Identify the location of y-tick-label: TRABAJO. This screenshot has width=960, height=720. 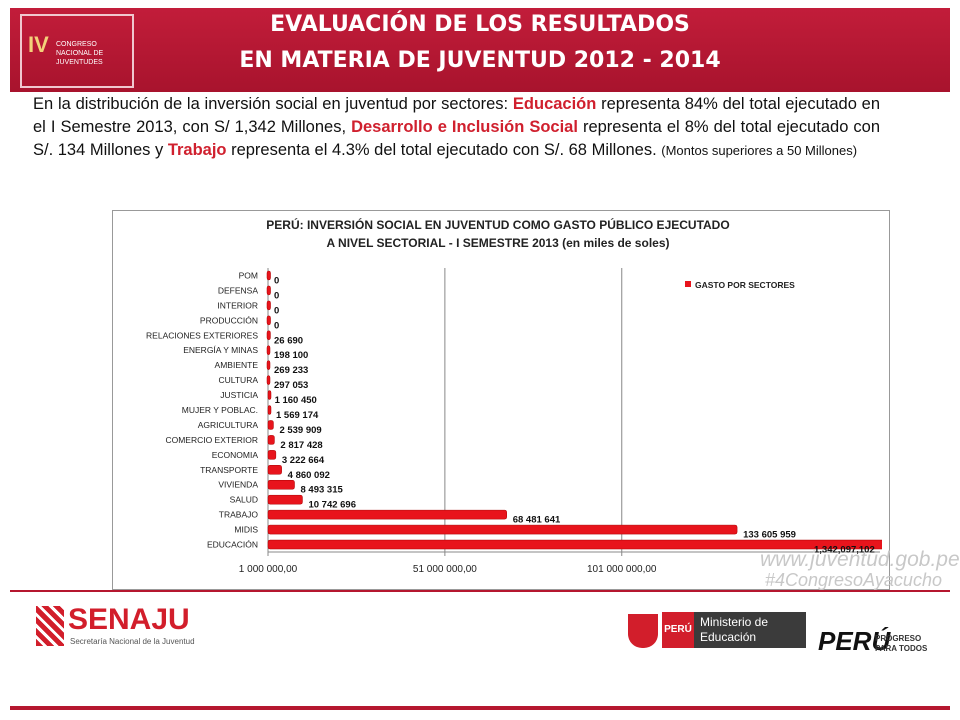
(239, 515).